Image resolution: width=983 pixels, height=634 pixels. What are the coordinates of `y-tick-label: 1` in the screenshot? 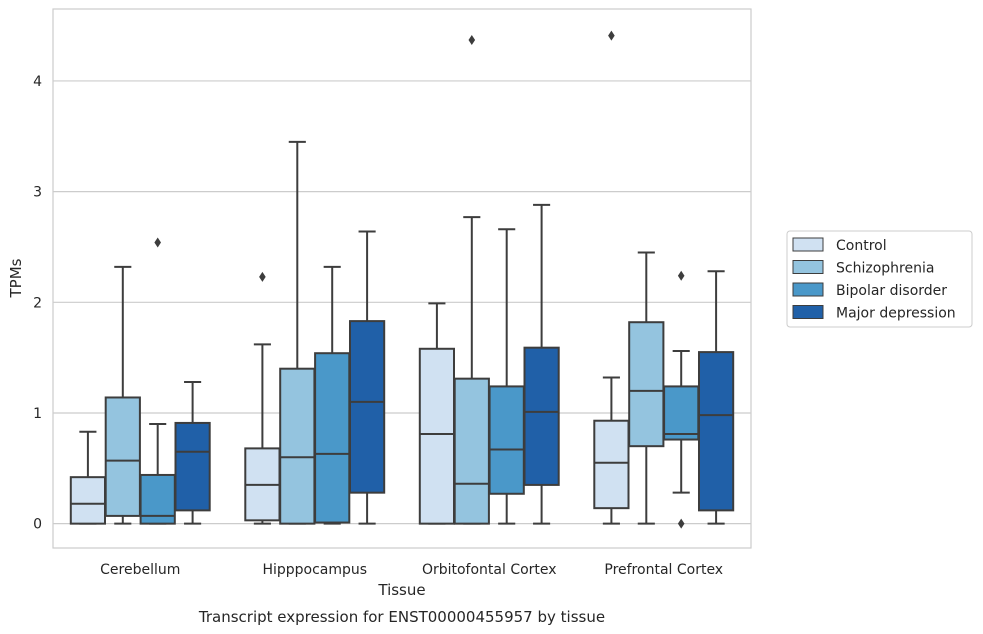 It's located at (37, 414).